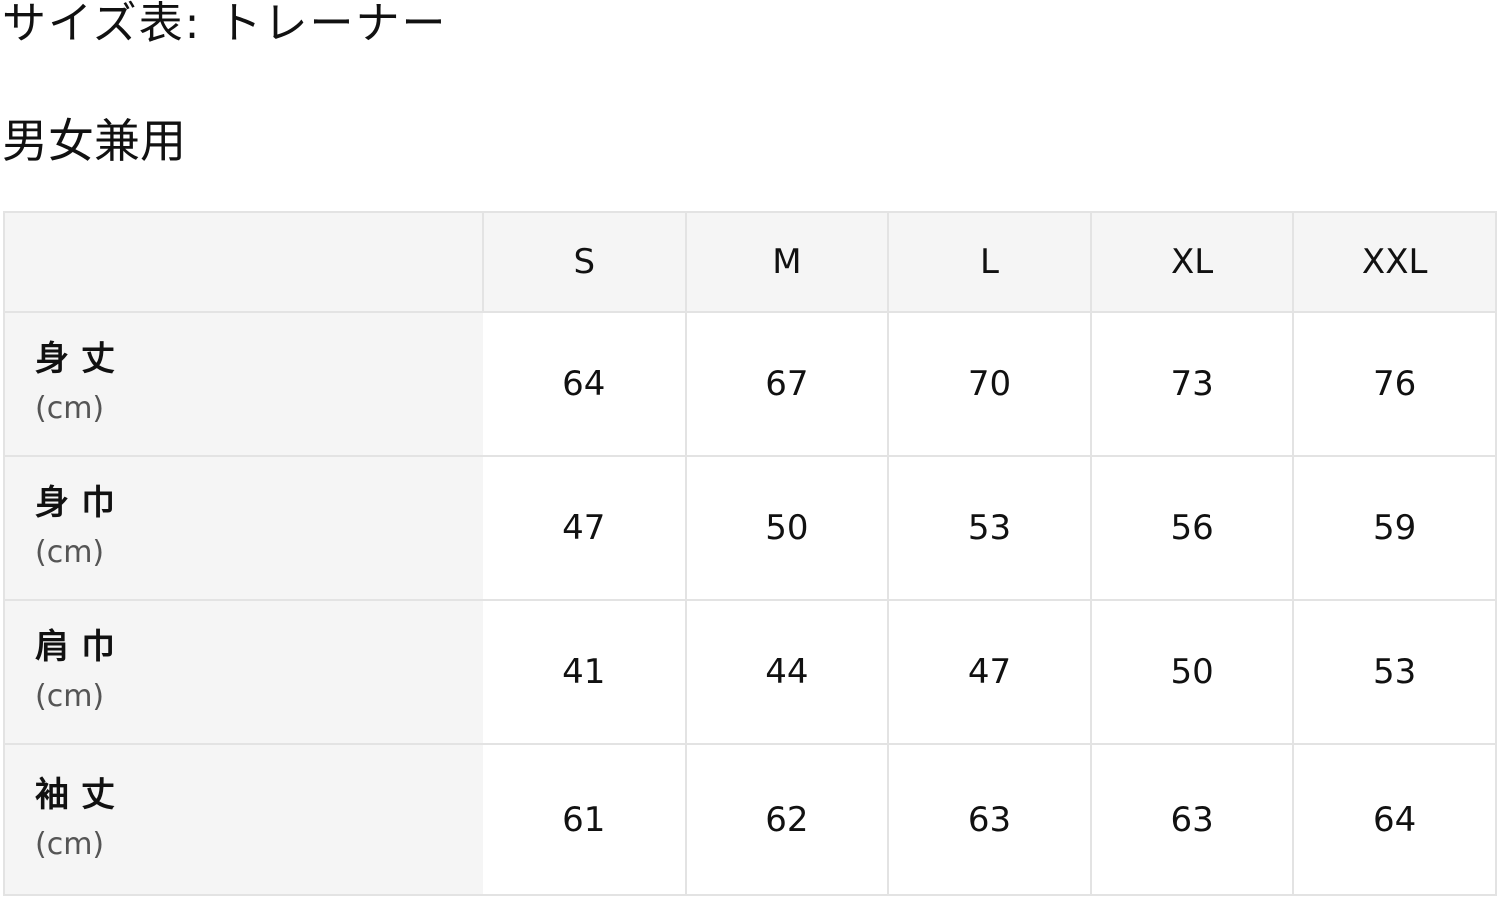 Image resolution: width=1500 pixels, height=899 pixels. I want to click on column-header-l: L, so click(989, 262).